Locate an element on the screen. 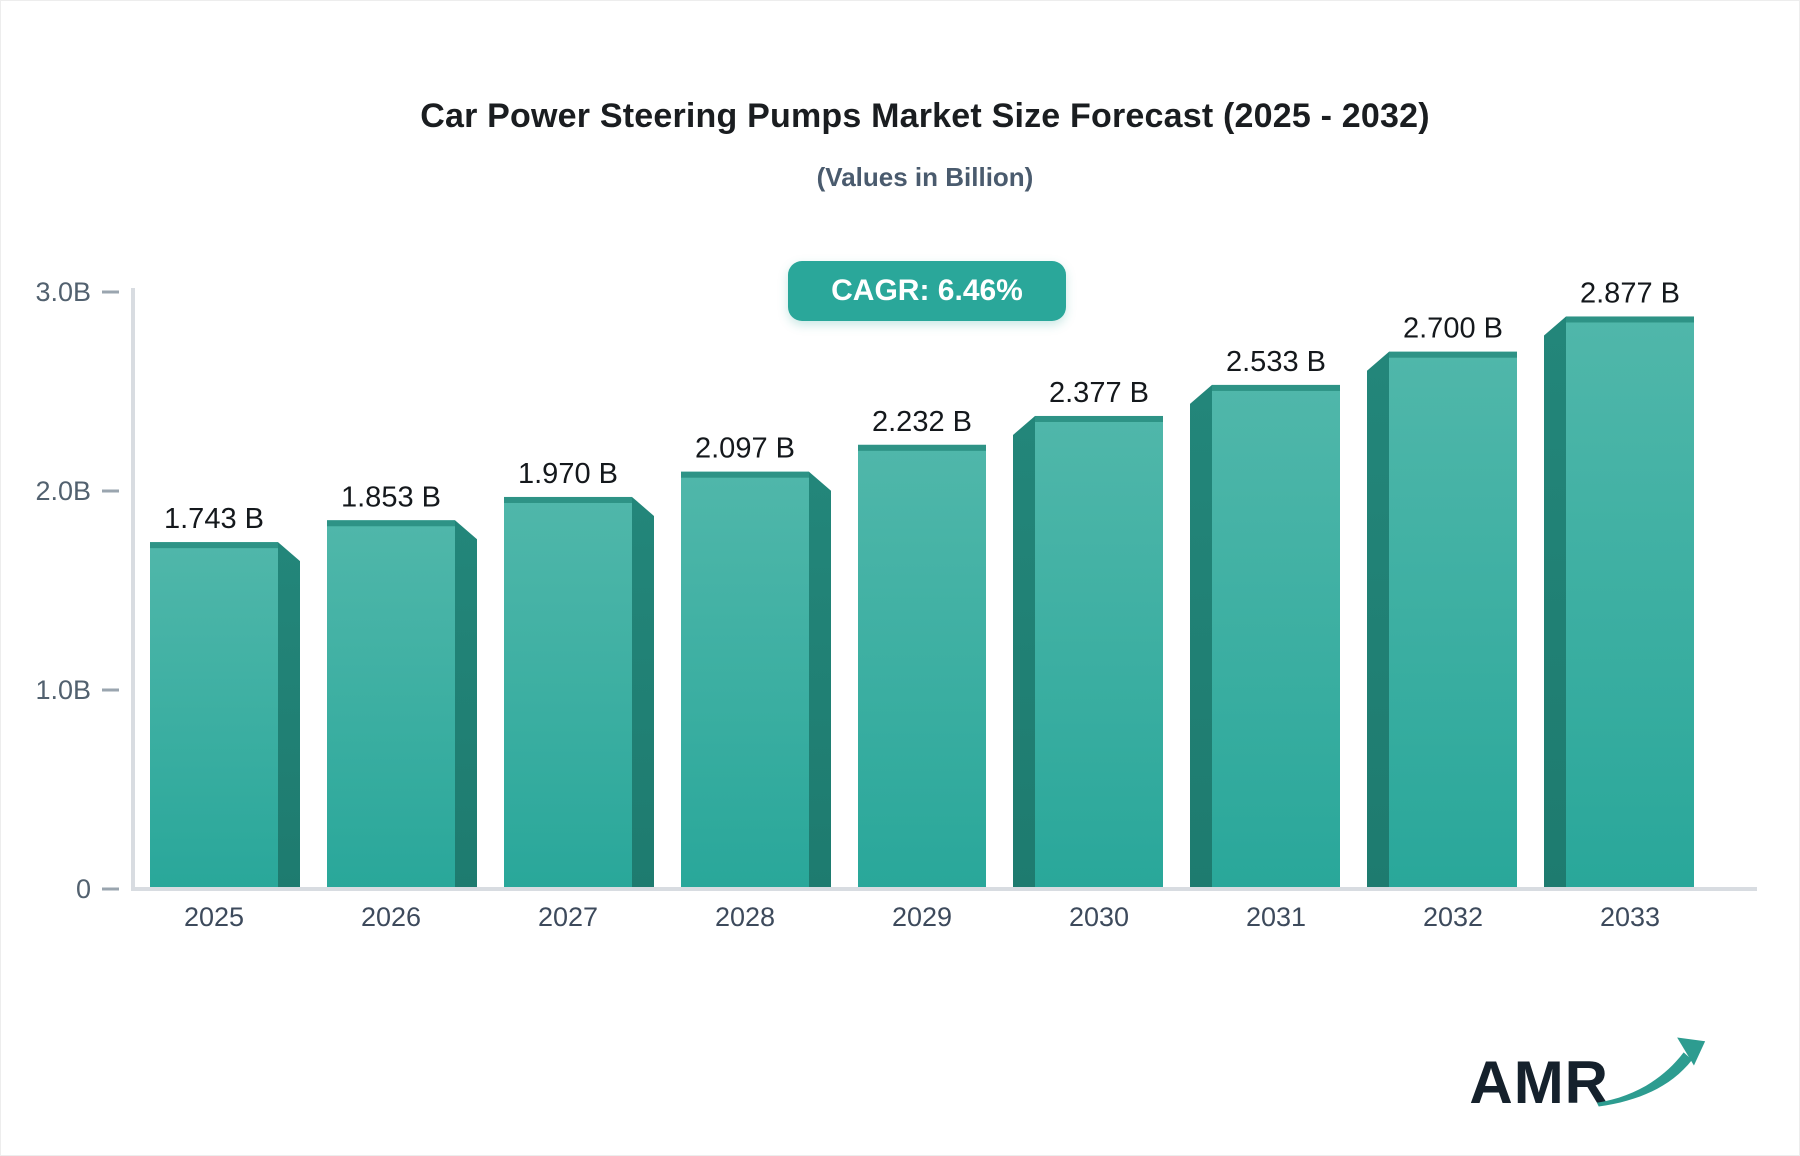  bar-value-label: 2.533 B is located at coordinates (1276, 362).